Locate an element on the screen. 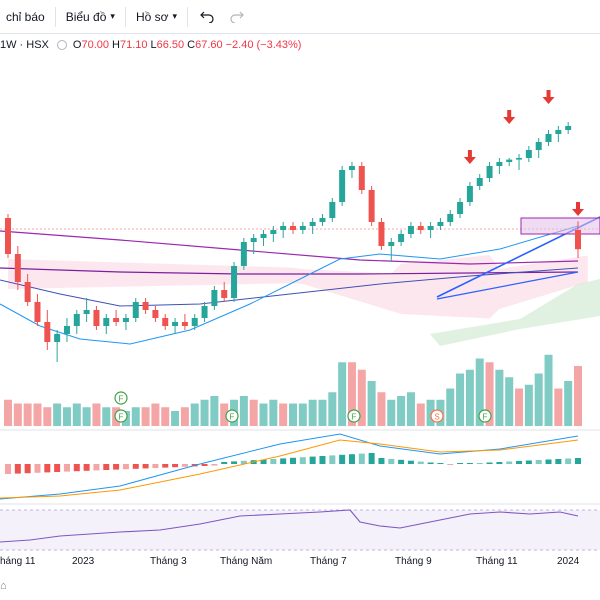 The height and width of the screenshot is (600, 600). time-axis-label: Tháng 3 is located at coordinates (168, 561).